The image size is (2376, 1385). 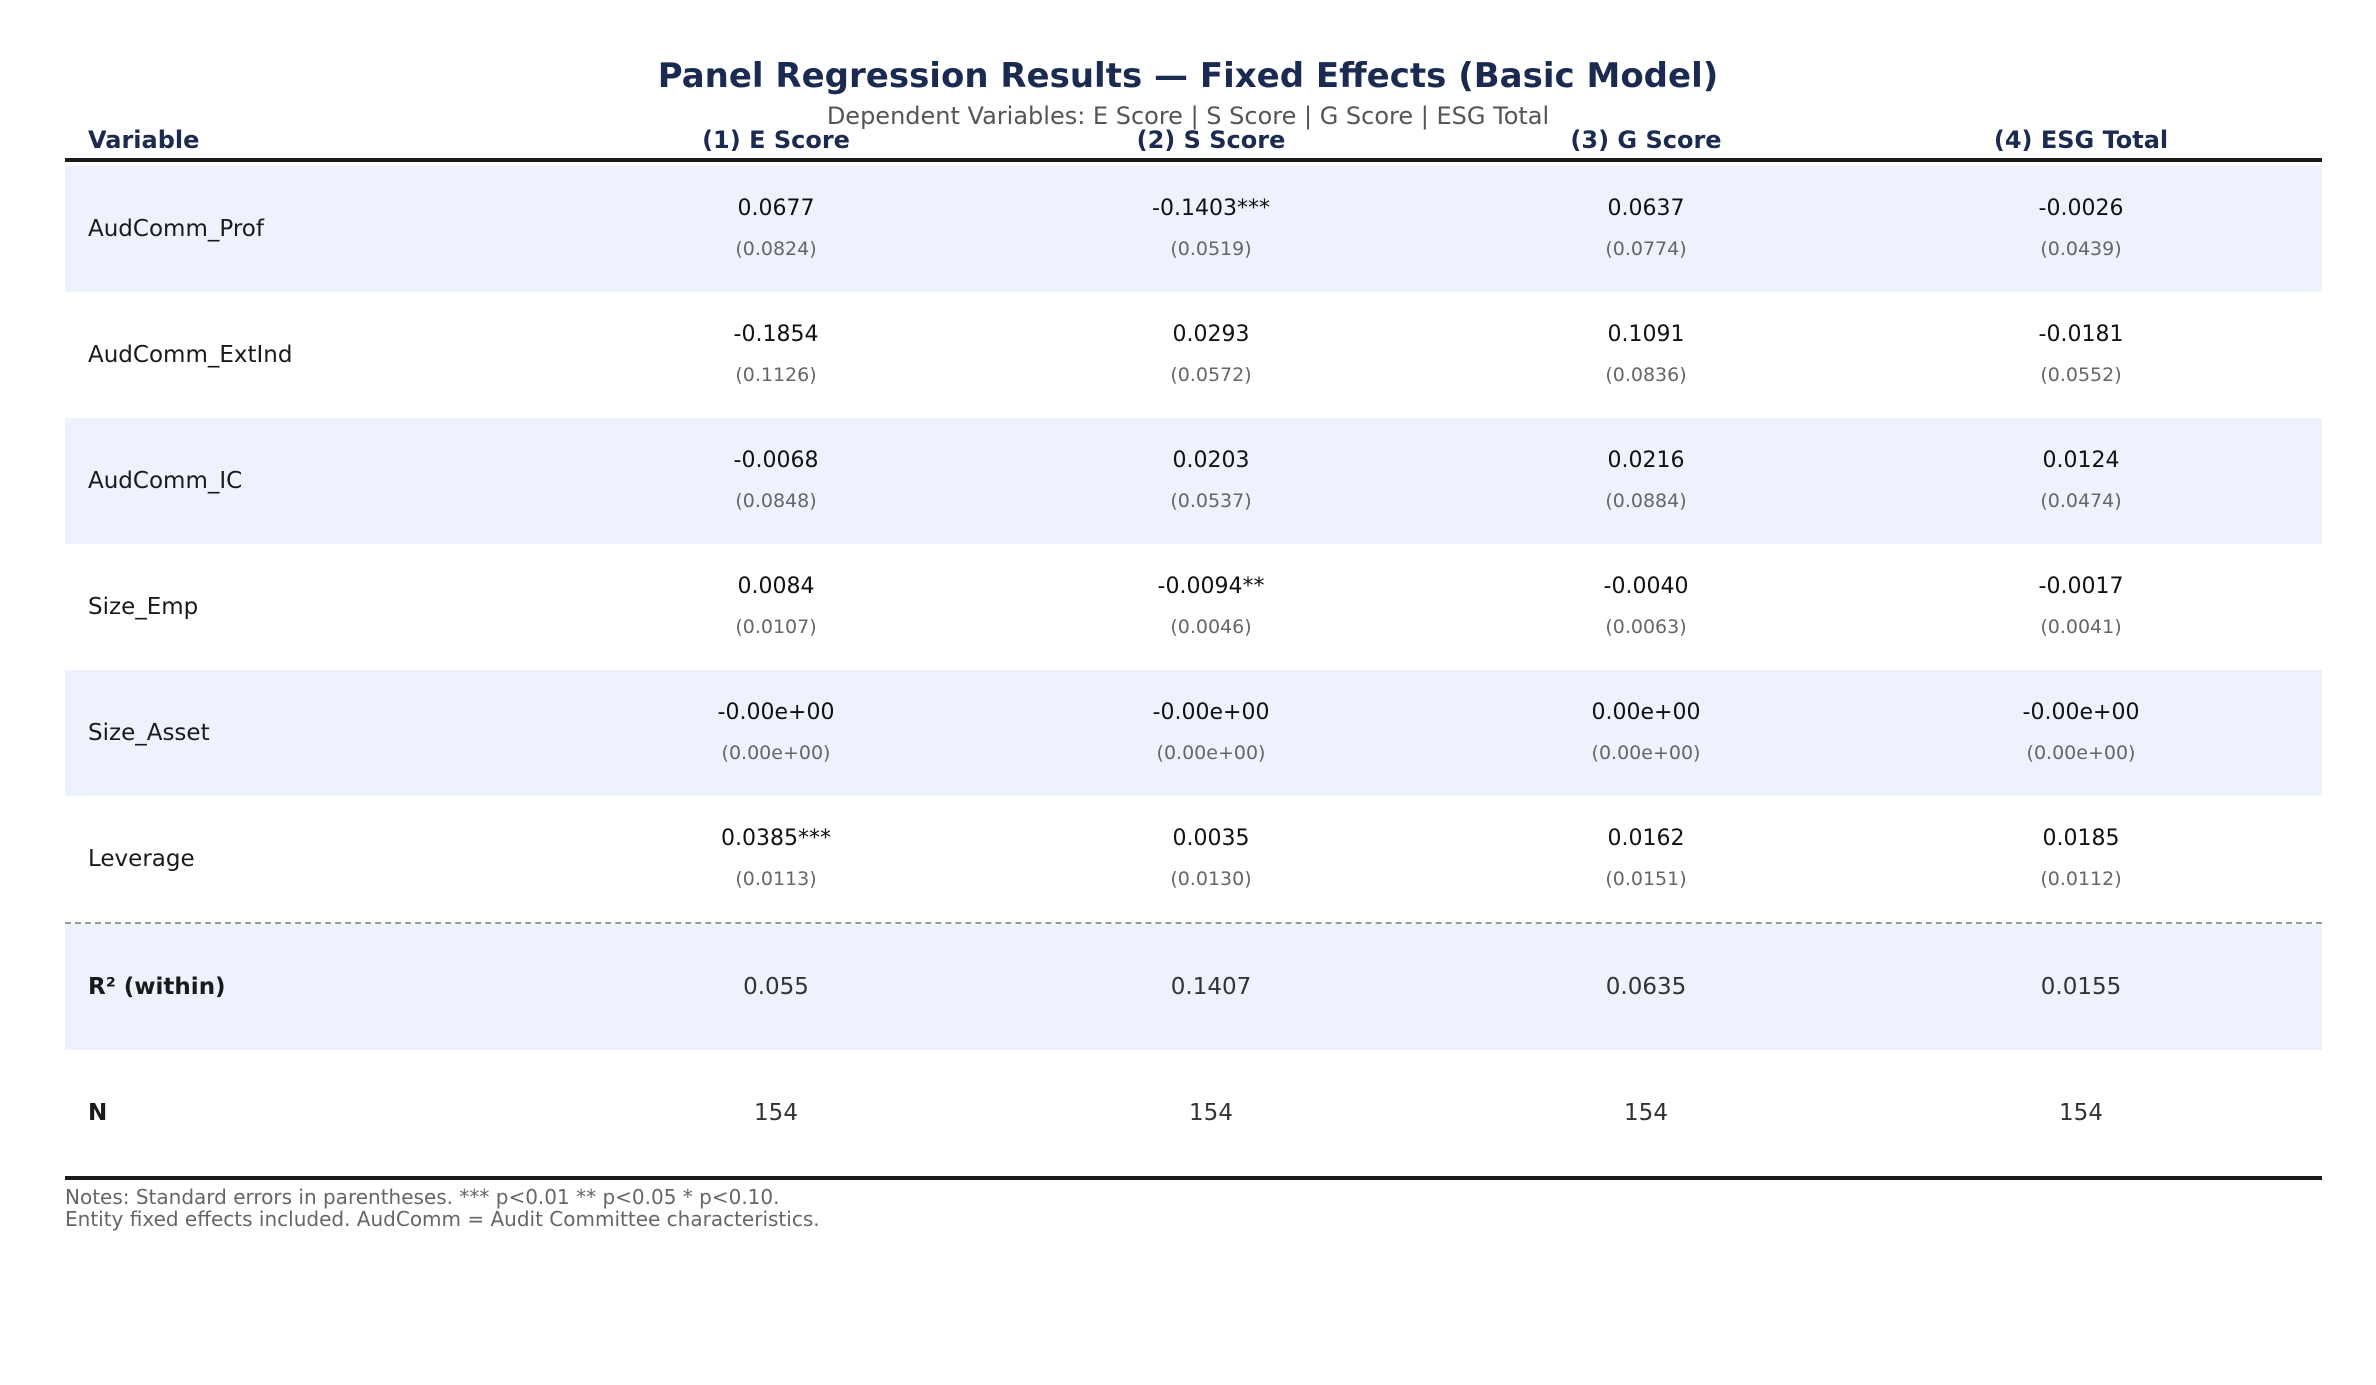 I want to click on stat-value: 0.0155, so click(x=2081, y=987).